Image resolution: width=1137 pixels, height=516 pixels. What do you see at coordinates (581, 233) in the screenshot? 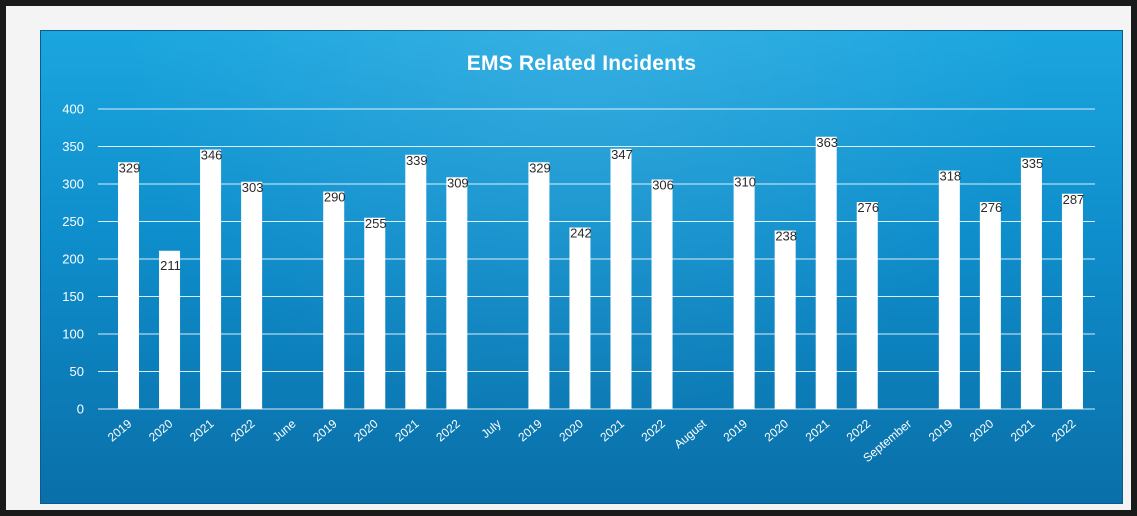
I see `data-label-11: 242` at bounding box center [581, 233].